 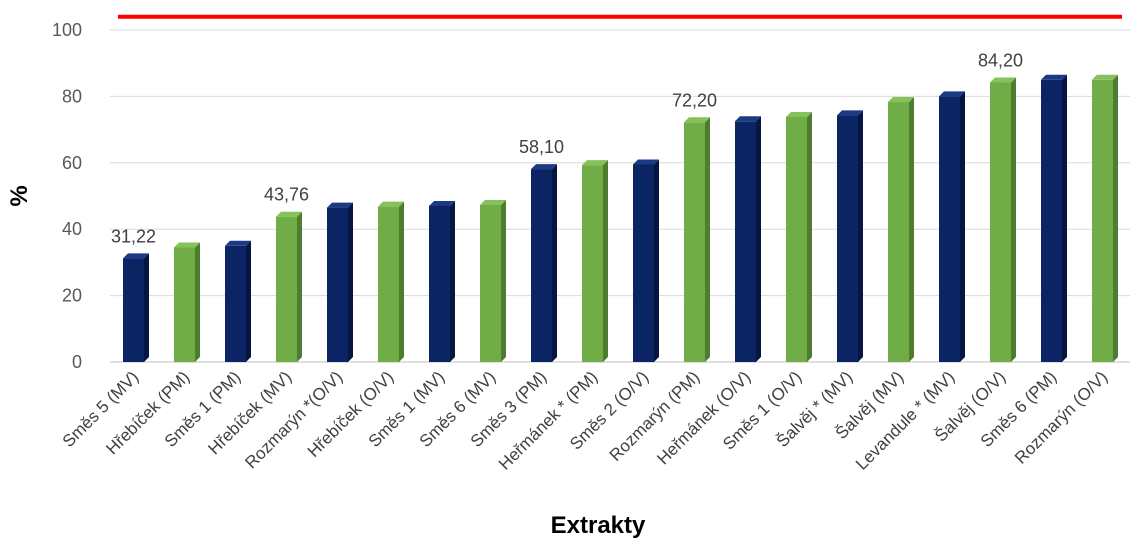 I want to click on data-label: 58,10, so click(x=541, y=147).